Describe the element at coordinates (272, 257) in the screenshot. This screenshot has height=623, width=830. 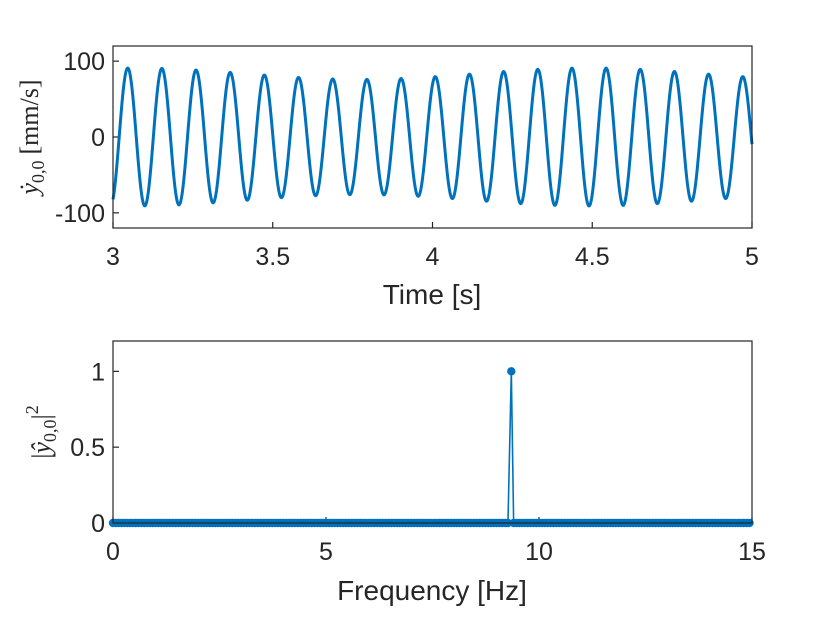
I see `time-xtick-label: 3.5` at that location.